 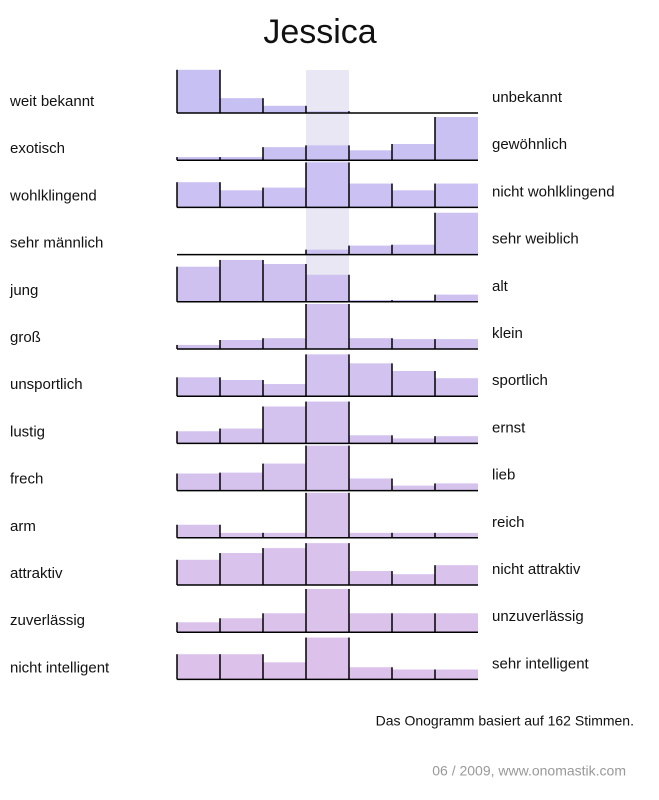 I want to click on left-label: frech, so click(x=26, y=479).